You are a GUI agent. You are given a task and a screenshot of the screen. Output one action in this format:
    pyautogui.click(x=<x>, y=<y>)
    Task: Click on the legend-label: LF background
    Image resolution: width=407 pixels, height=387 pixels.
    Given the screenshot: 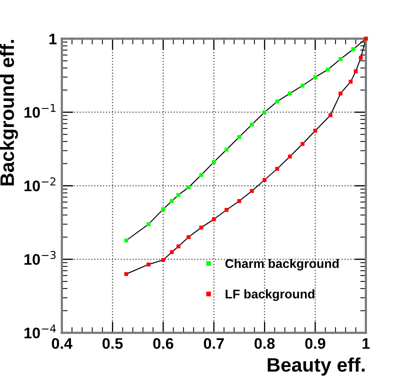 What is the action you would take?
    pyautogui.click(x=270, y=295)
    